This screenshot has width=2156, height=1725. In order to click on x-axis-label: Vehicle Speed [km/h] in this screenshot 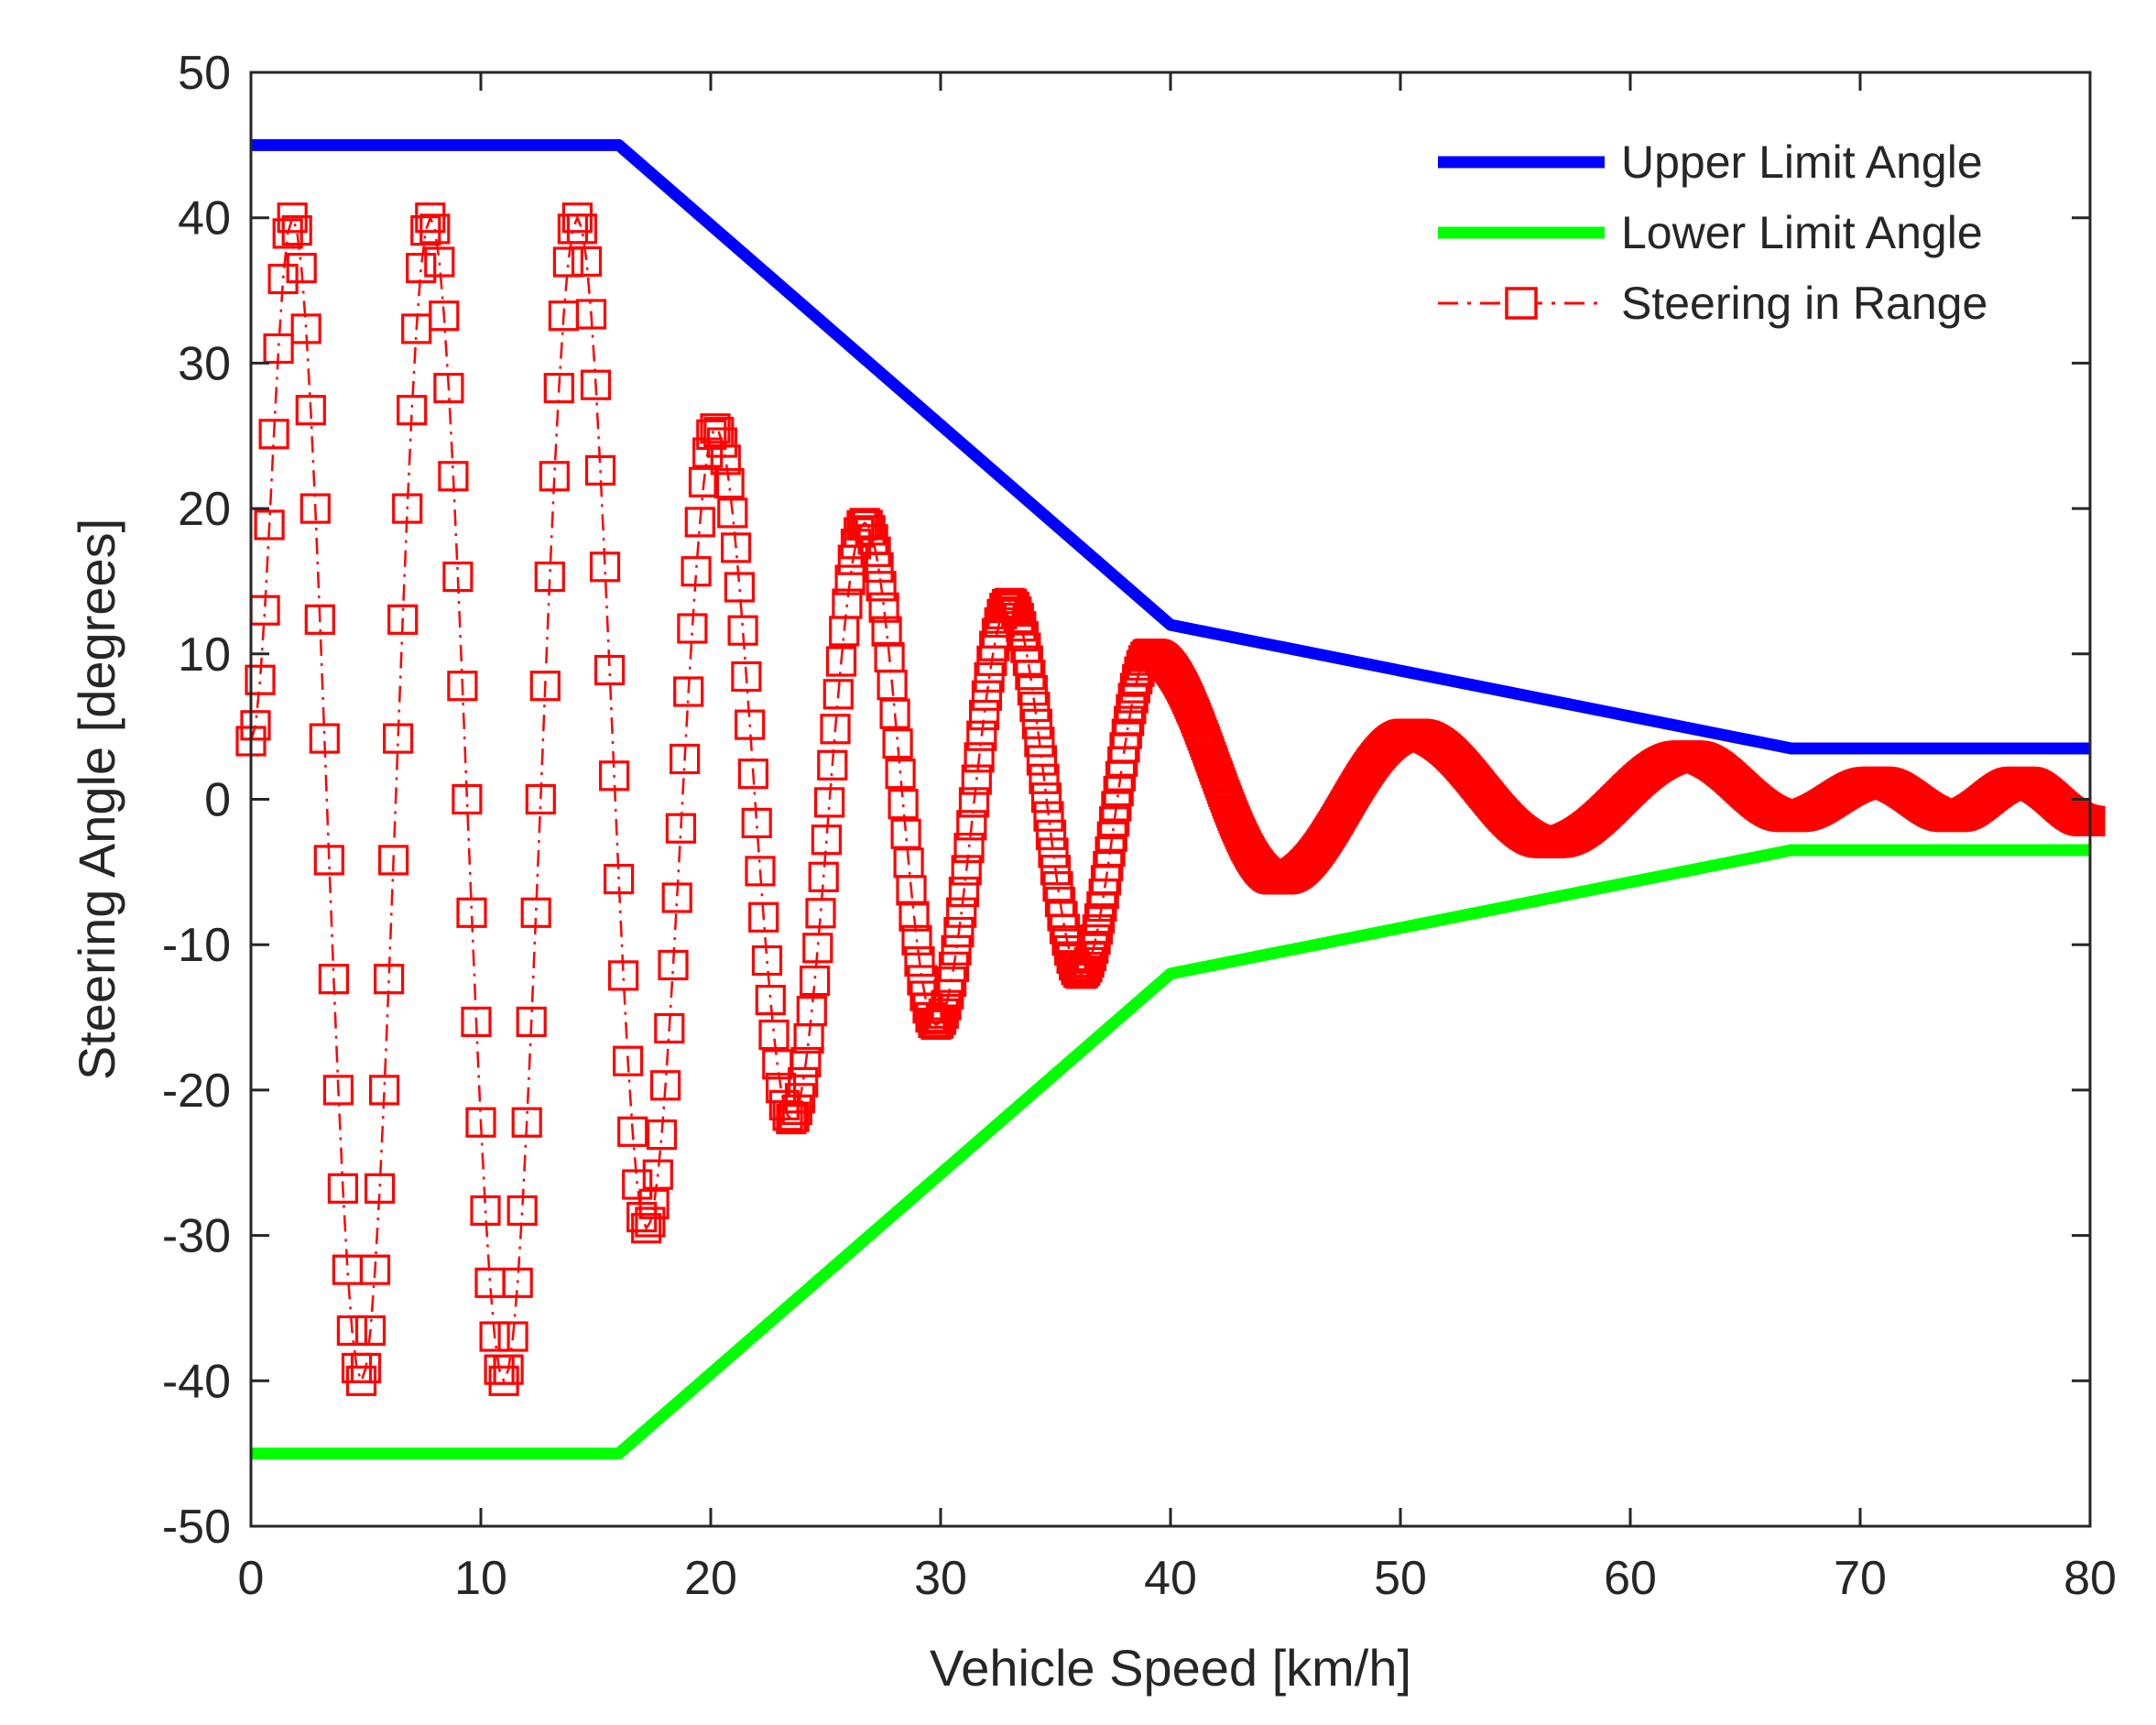, I will do `click(1170, 1668)`.